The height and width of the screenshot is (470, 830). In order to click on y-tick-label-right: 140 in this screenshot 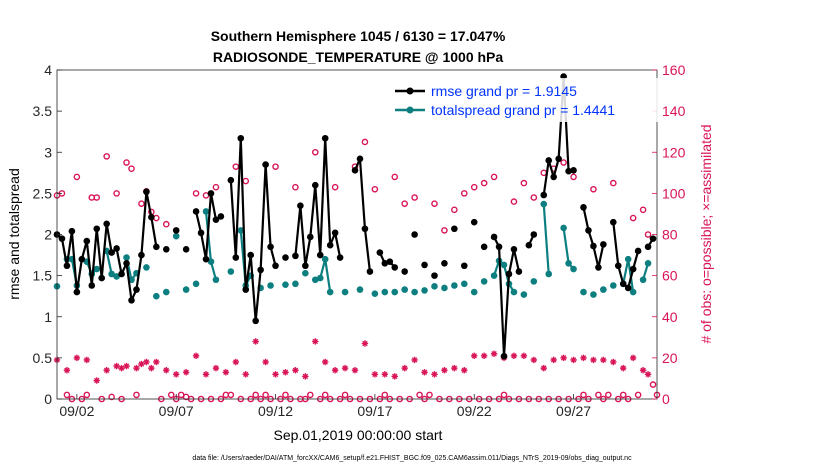, I will do `click(674, 111)`.